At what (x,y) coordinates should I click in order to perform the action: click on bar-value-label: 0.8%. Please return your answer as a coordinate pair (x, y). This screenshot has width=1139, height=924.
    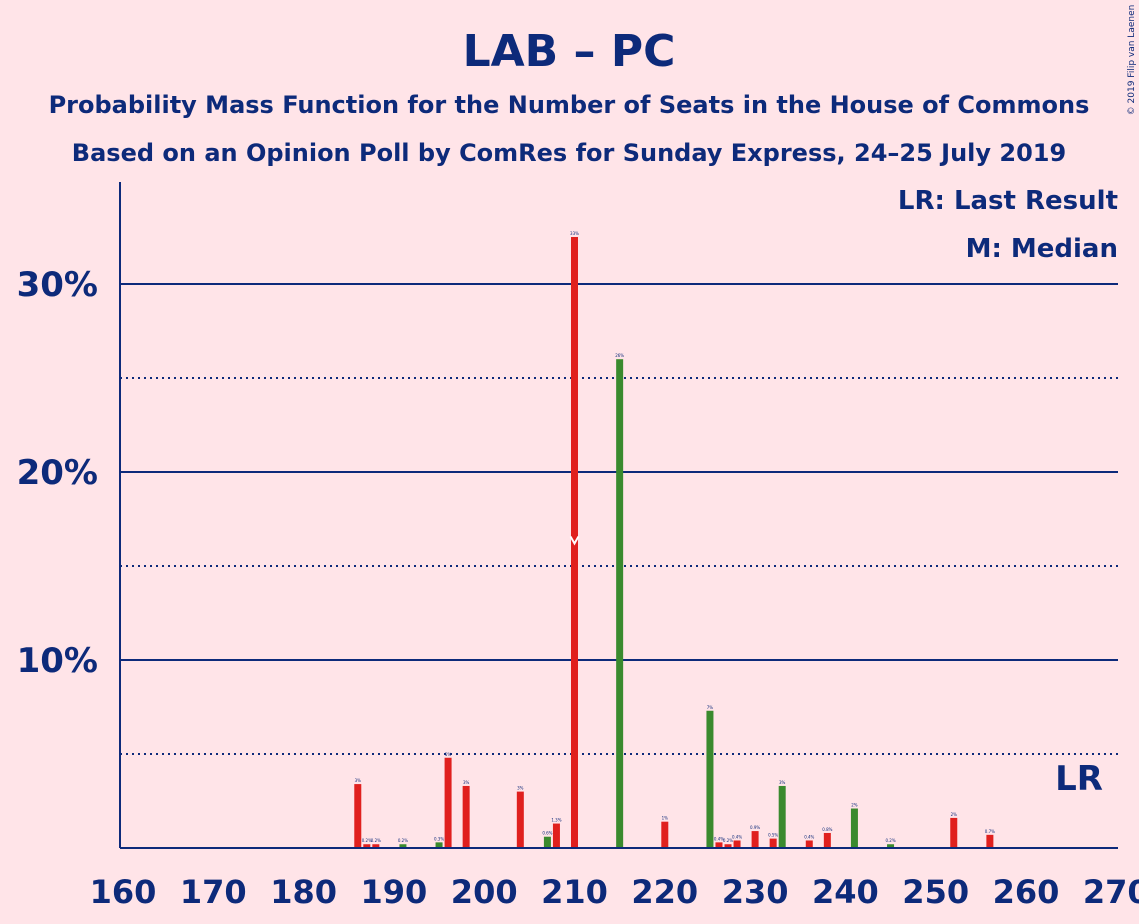
    Looking at the image, I should click on (827, 829).